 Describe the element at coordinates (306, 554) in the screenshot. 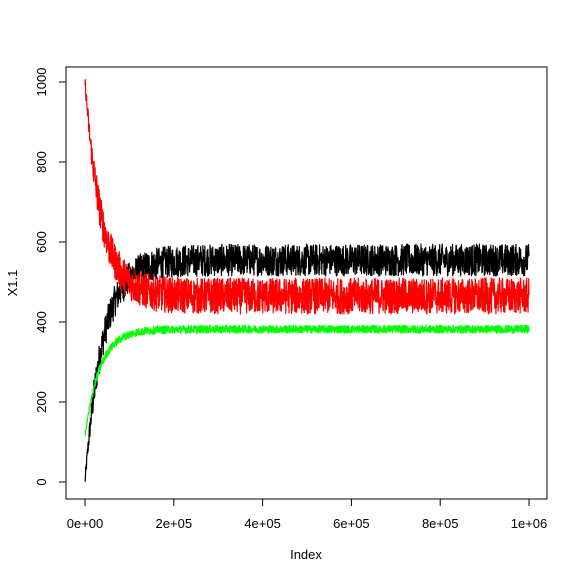

I see `x-axis-label: Index` at that location.